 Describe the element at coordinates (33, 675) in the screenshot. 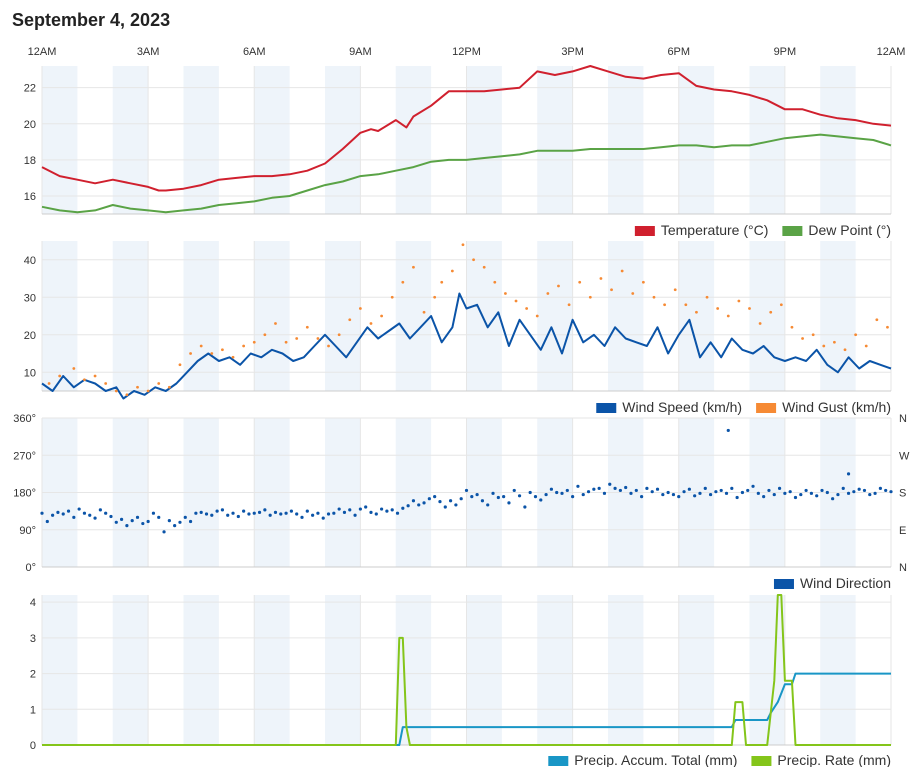

I see `y-tick-label: 2` at that location.